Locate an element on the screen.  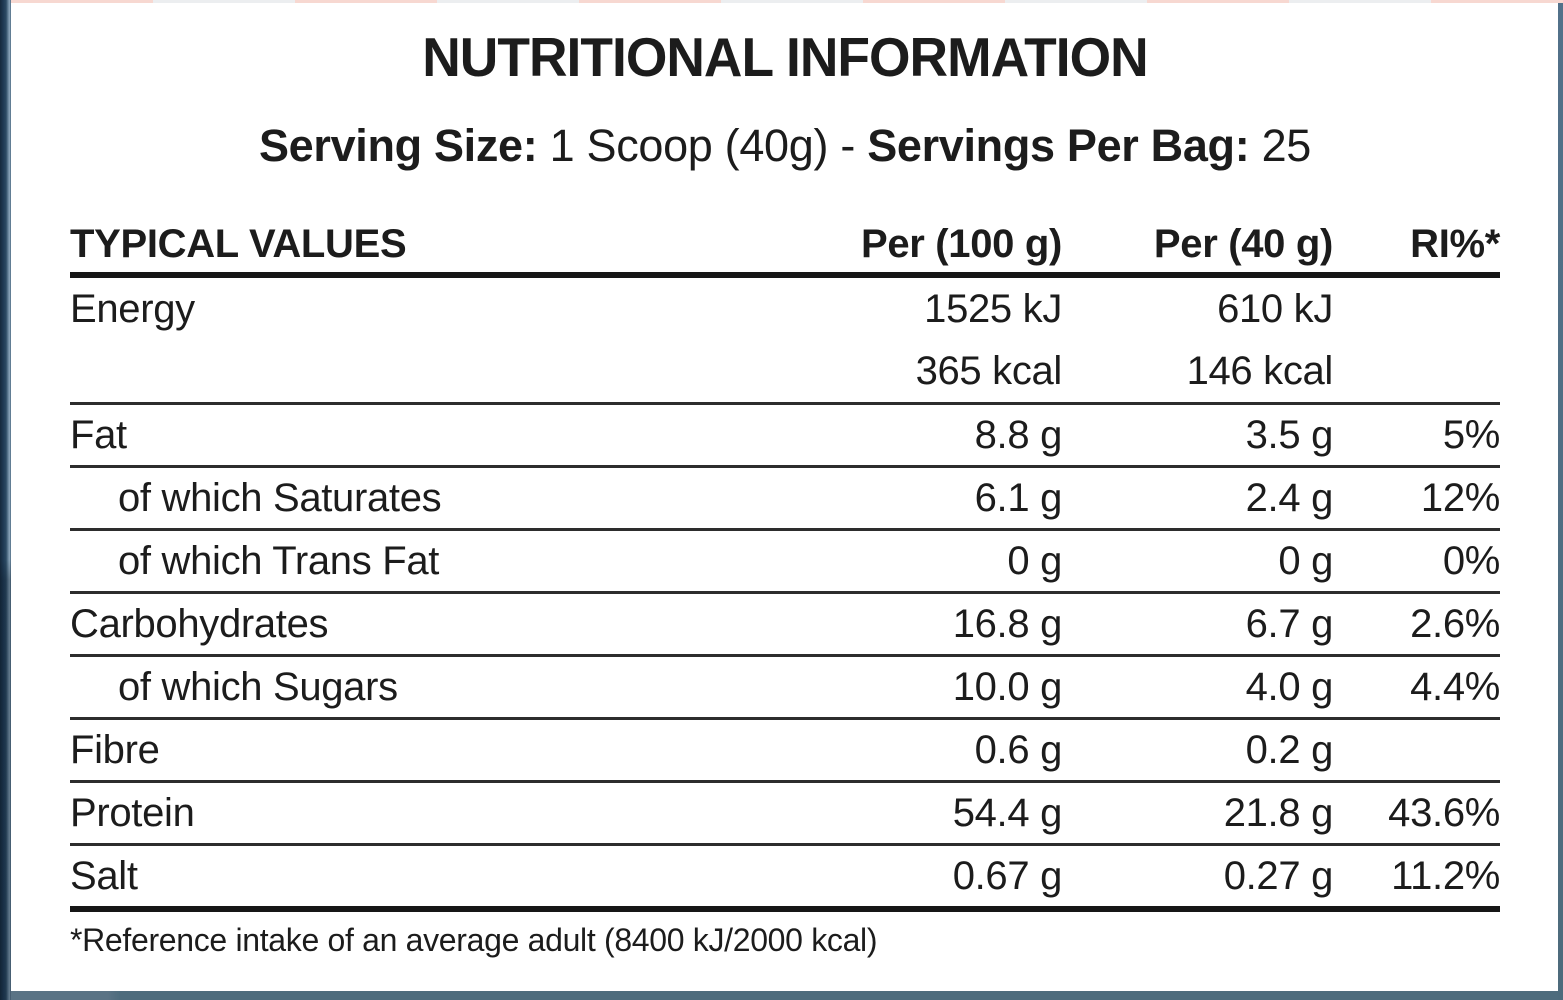
value-per-100g: 16.8 g is located at coordinates (1007, 624).